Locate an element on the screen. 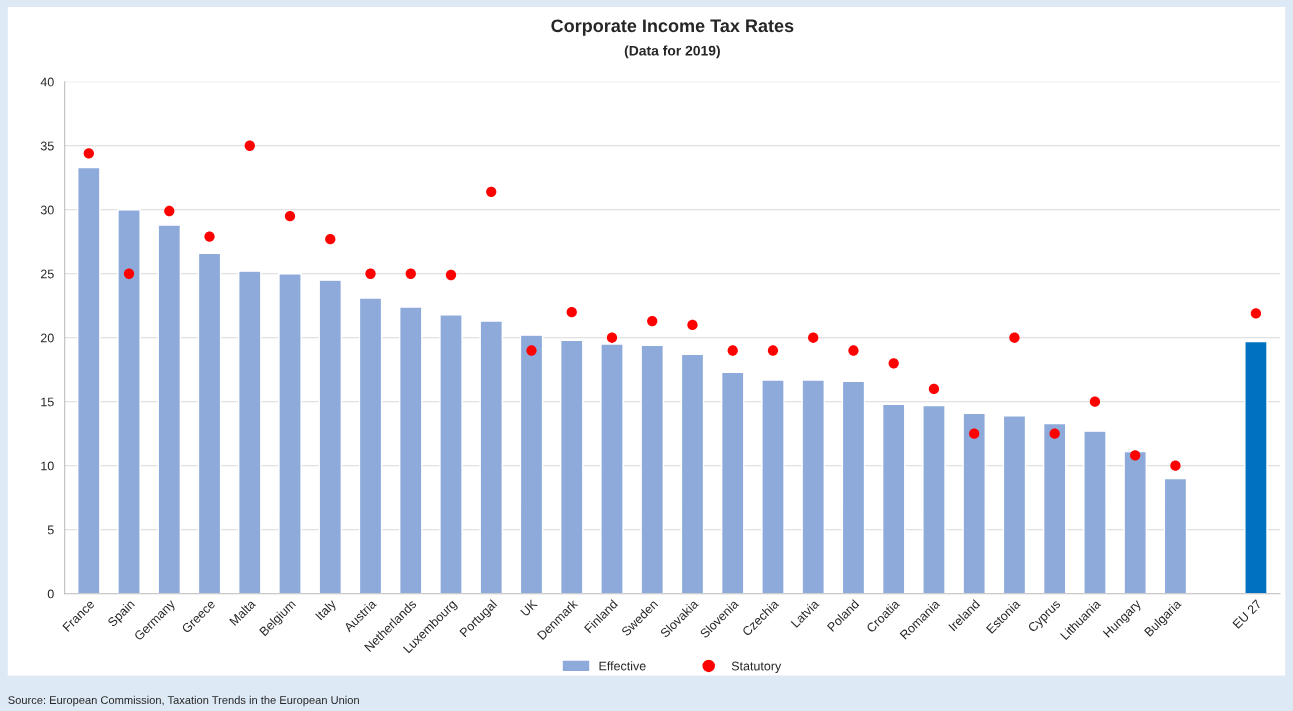 Image resolution: width=1293 pixels, height=711 pixels. x-tick-label: EU 27 is located at coordinates (1247, 614).